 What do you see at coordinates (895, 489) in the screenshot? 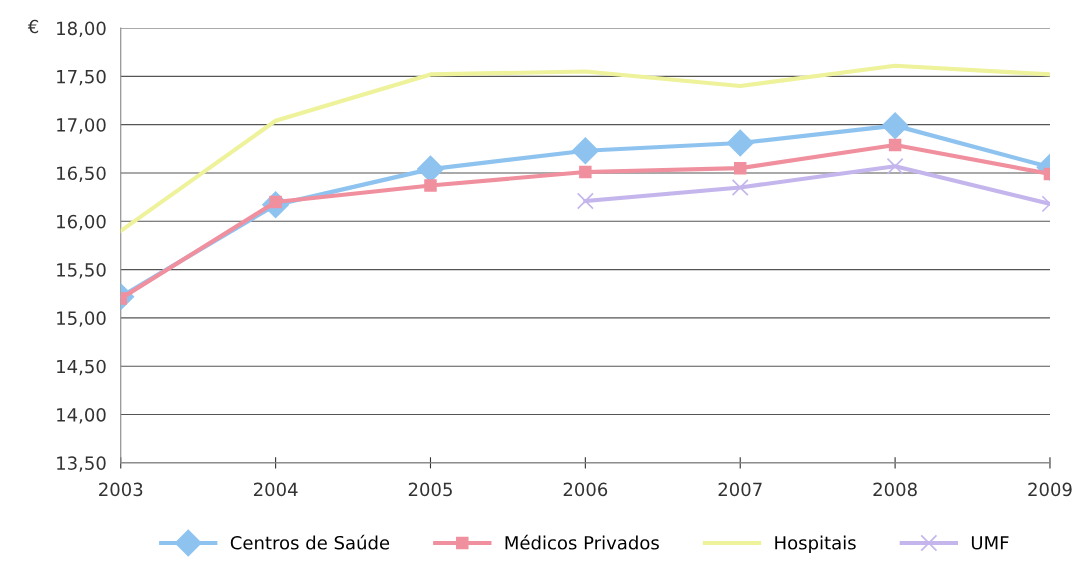
I see `x-tick-label: 2008` at bounding box center [895, 489].